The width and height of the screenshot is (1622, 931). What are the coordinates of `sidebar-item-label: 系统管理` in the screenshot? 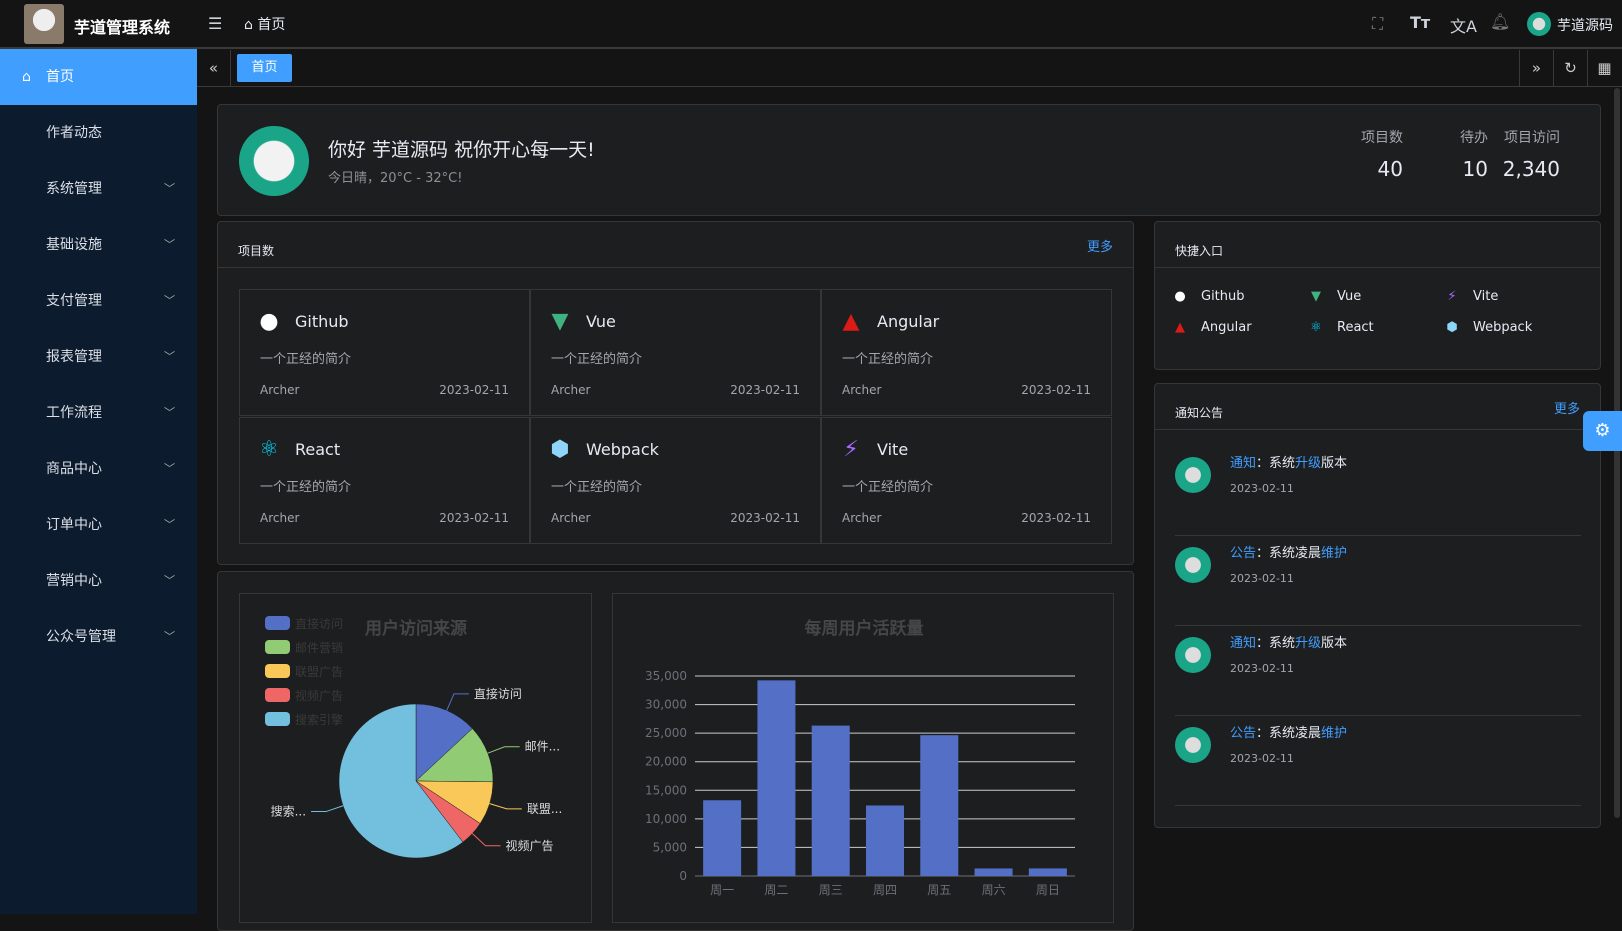 It's located at (74, 189).